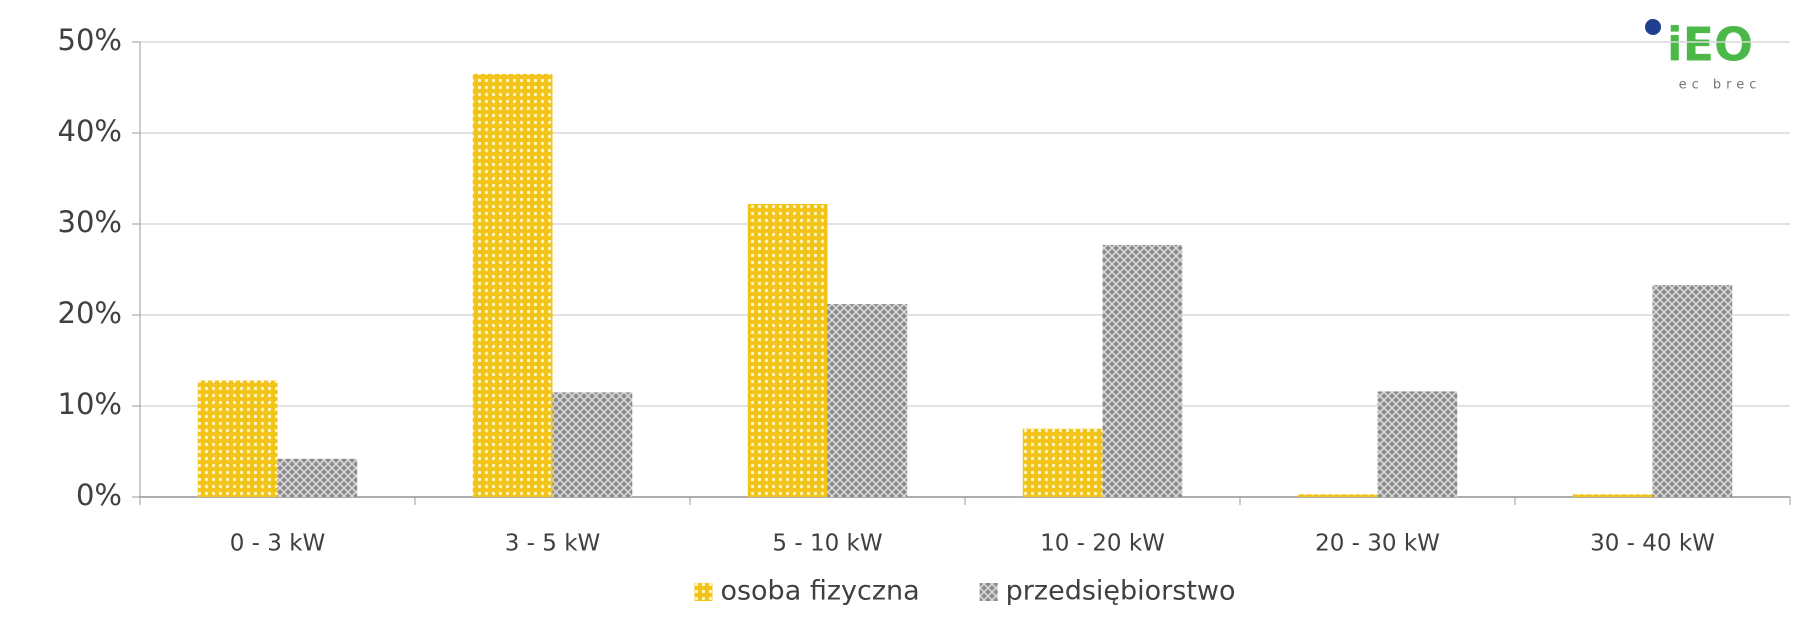 The width and height of the screenshot is (1804, 618). Describe the element at coordinates (90, 222) in the screenshot. I see `y-tick-label: 30%` at that location.